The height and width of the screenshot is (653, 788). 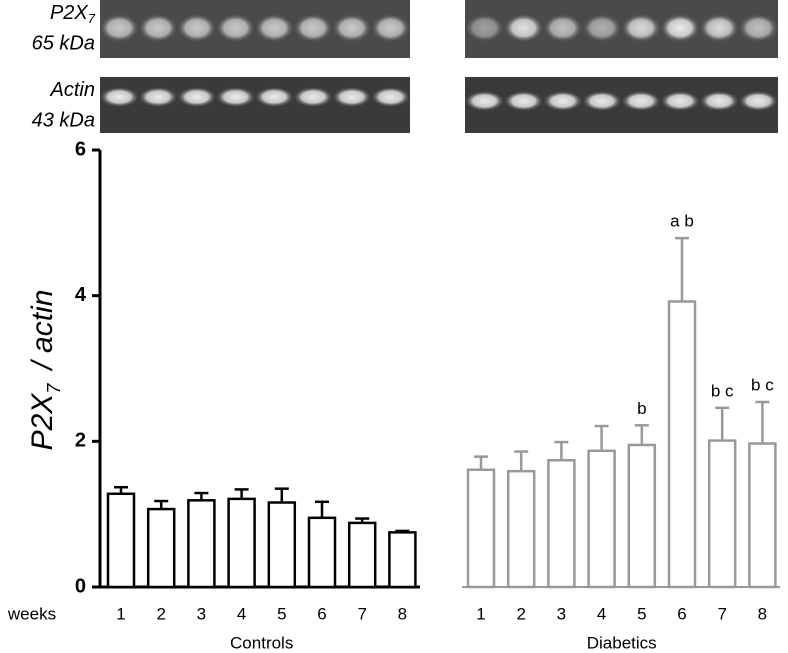 I want to click on y-tick-label: 2, so click(x=80, y=441).